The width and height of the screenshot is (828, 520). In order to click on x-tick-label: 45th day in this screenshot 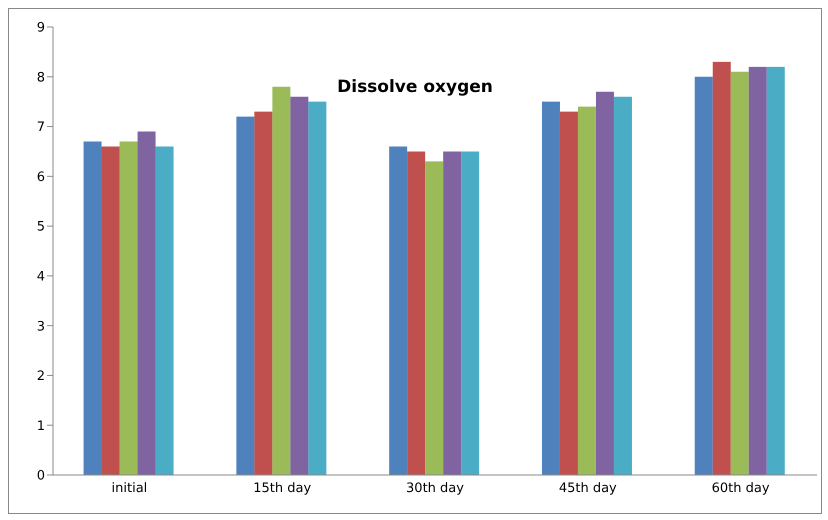, I will do `click(588, 488)`.